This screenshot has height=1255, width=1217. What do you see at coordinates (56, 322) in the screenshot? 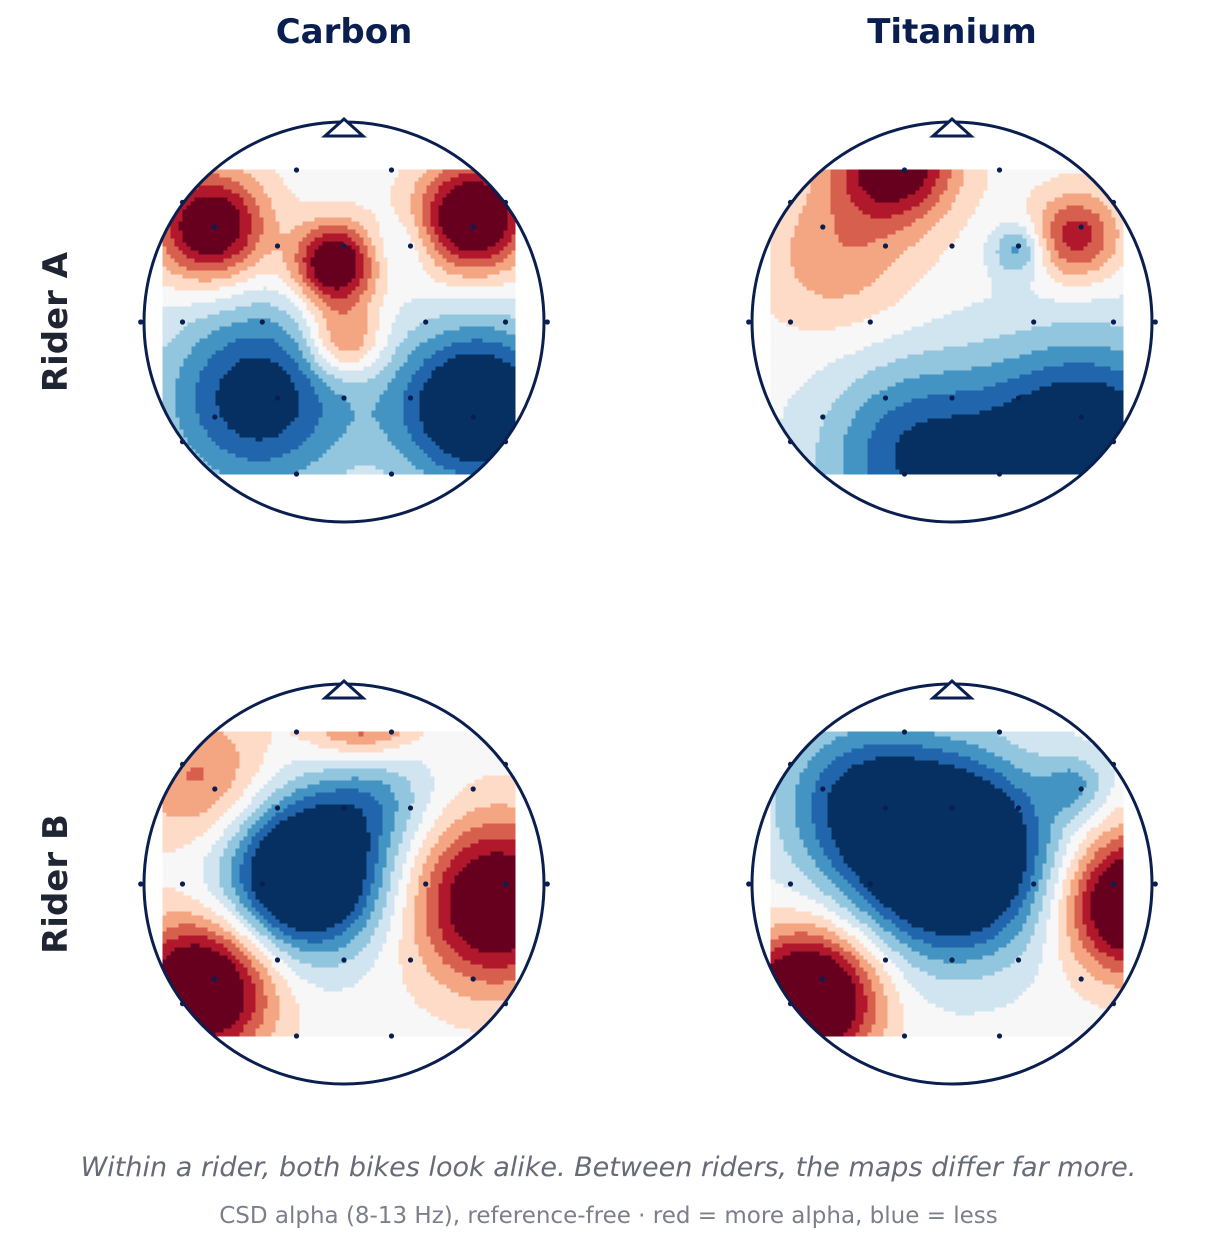
I see `row-title-rider-a-label: Rider A` at bounding box center [56, 322].